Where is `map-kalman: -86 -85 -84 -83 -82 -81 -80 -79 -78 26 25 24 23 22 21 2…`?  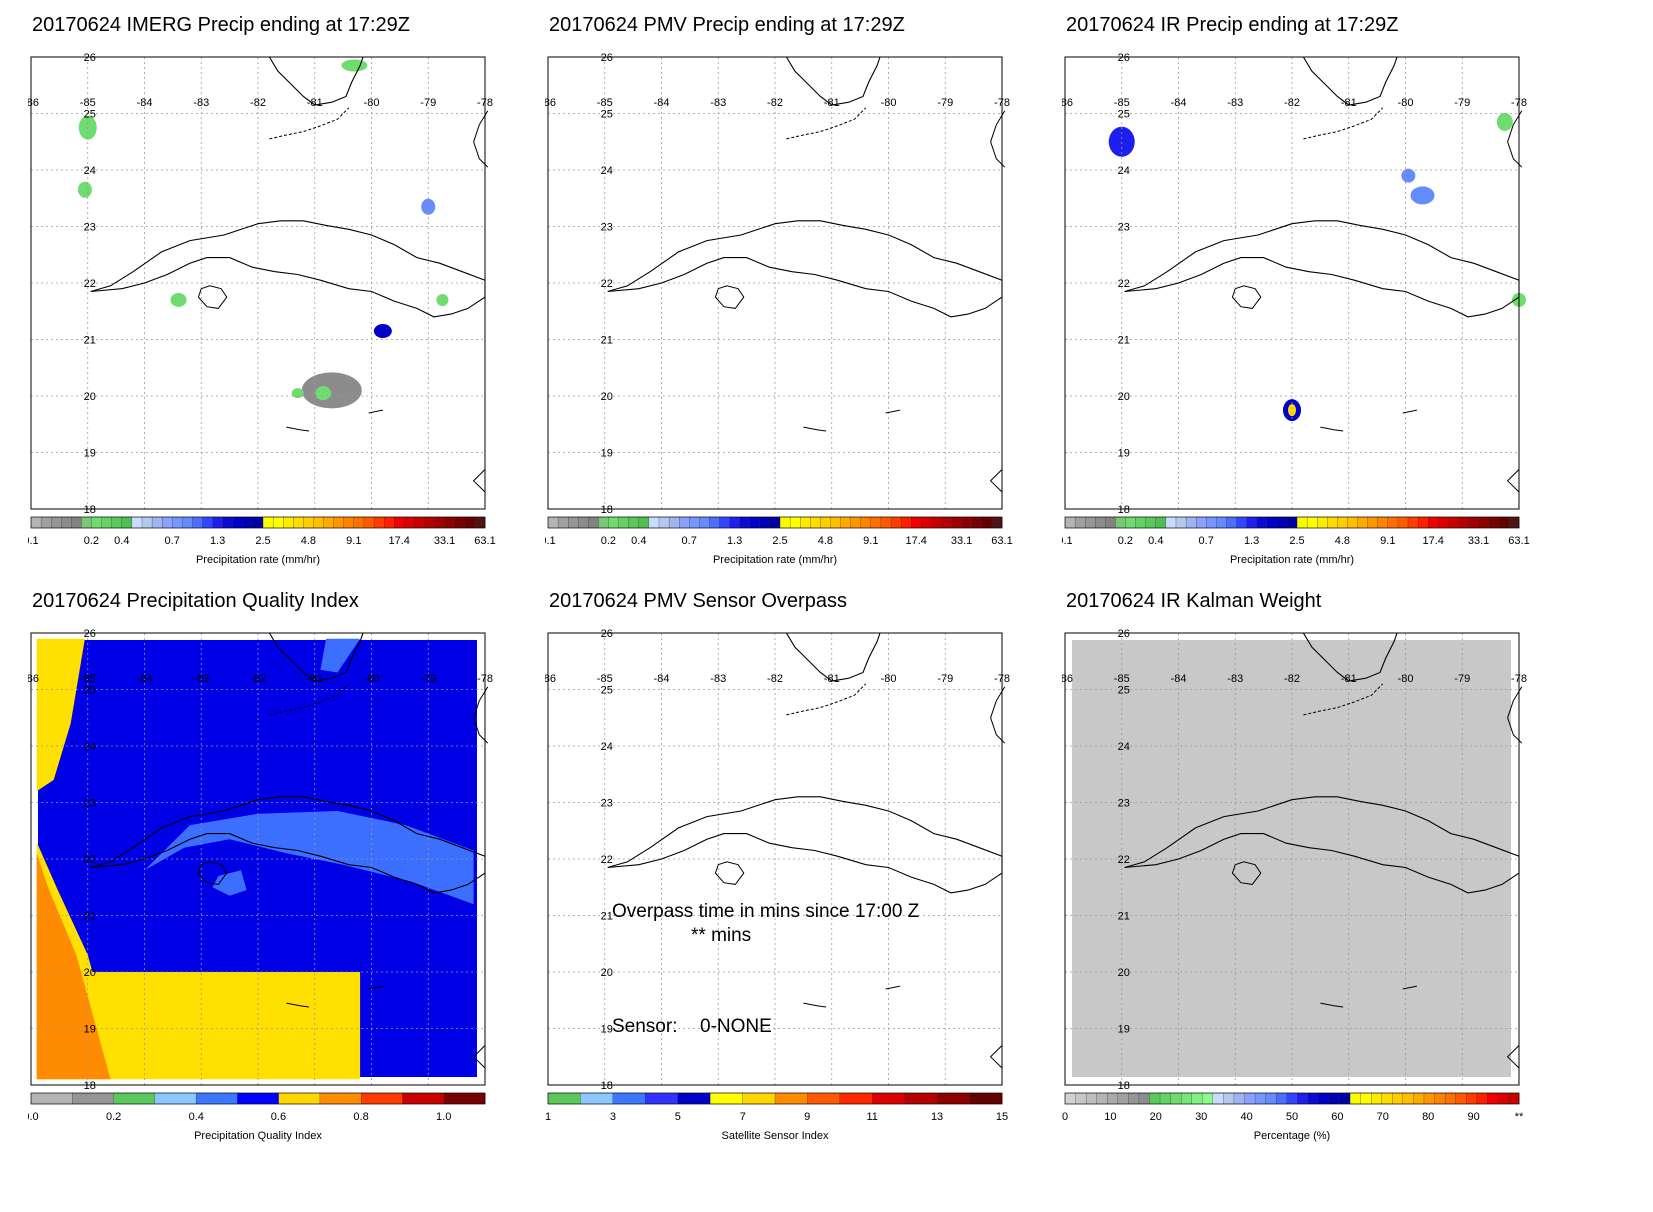
map-kalman: -86 -85 -84 -83 -82 -81 -80 -79 -78 26 25 24 23 22 21 2… is located at coordinates (1294, 885).